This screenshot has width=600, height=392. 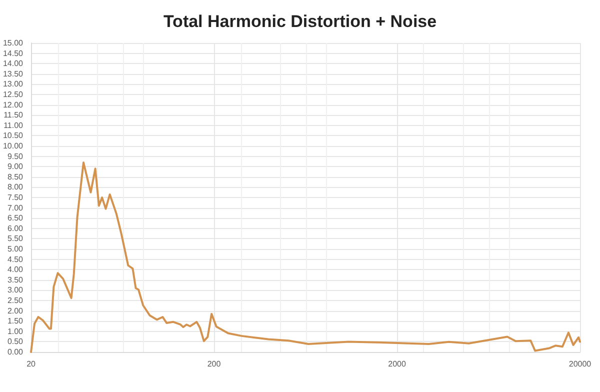 What do you see at coordinates (15, 207) in the screenshot?
I see `y-tick-label: 7.00` at bounding box center [15, 207].